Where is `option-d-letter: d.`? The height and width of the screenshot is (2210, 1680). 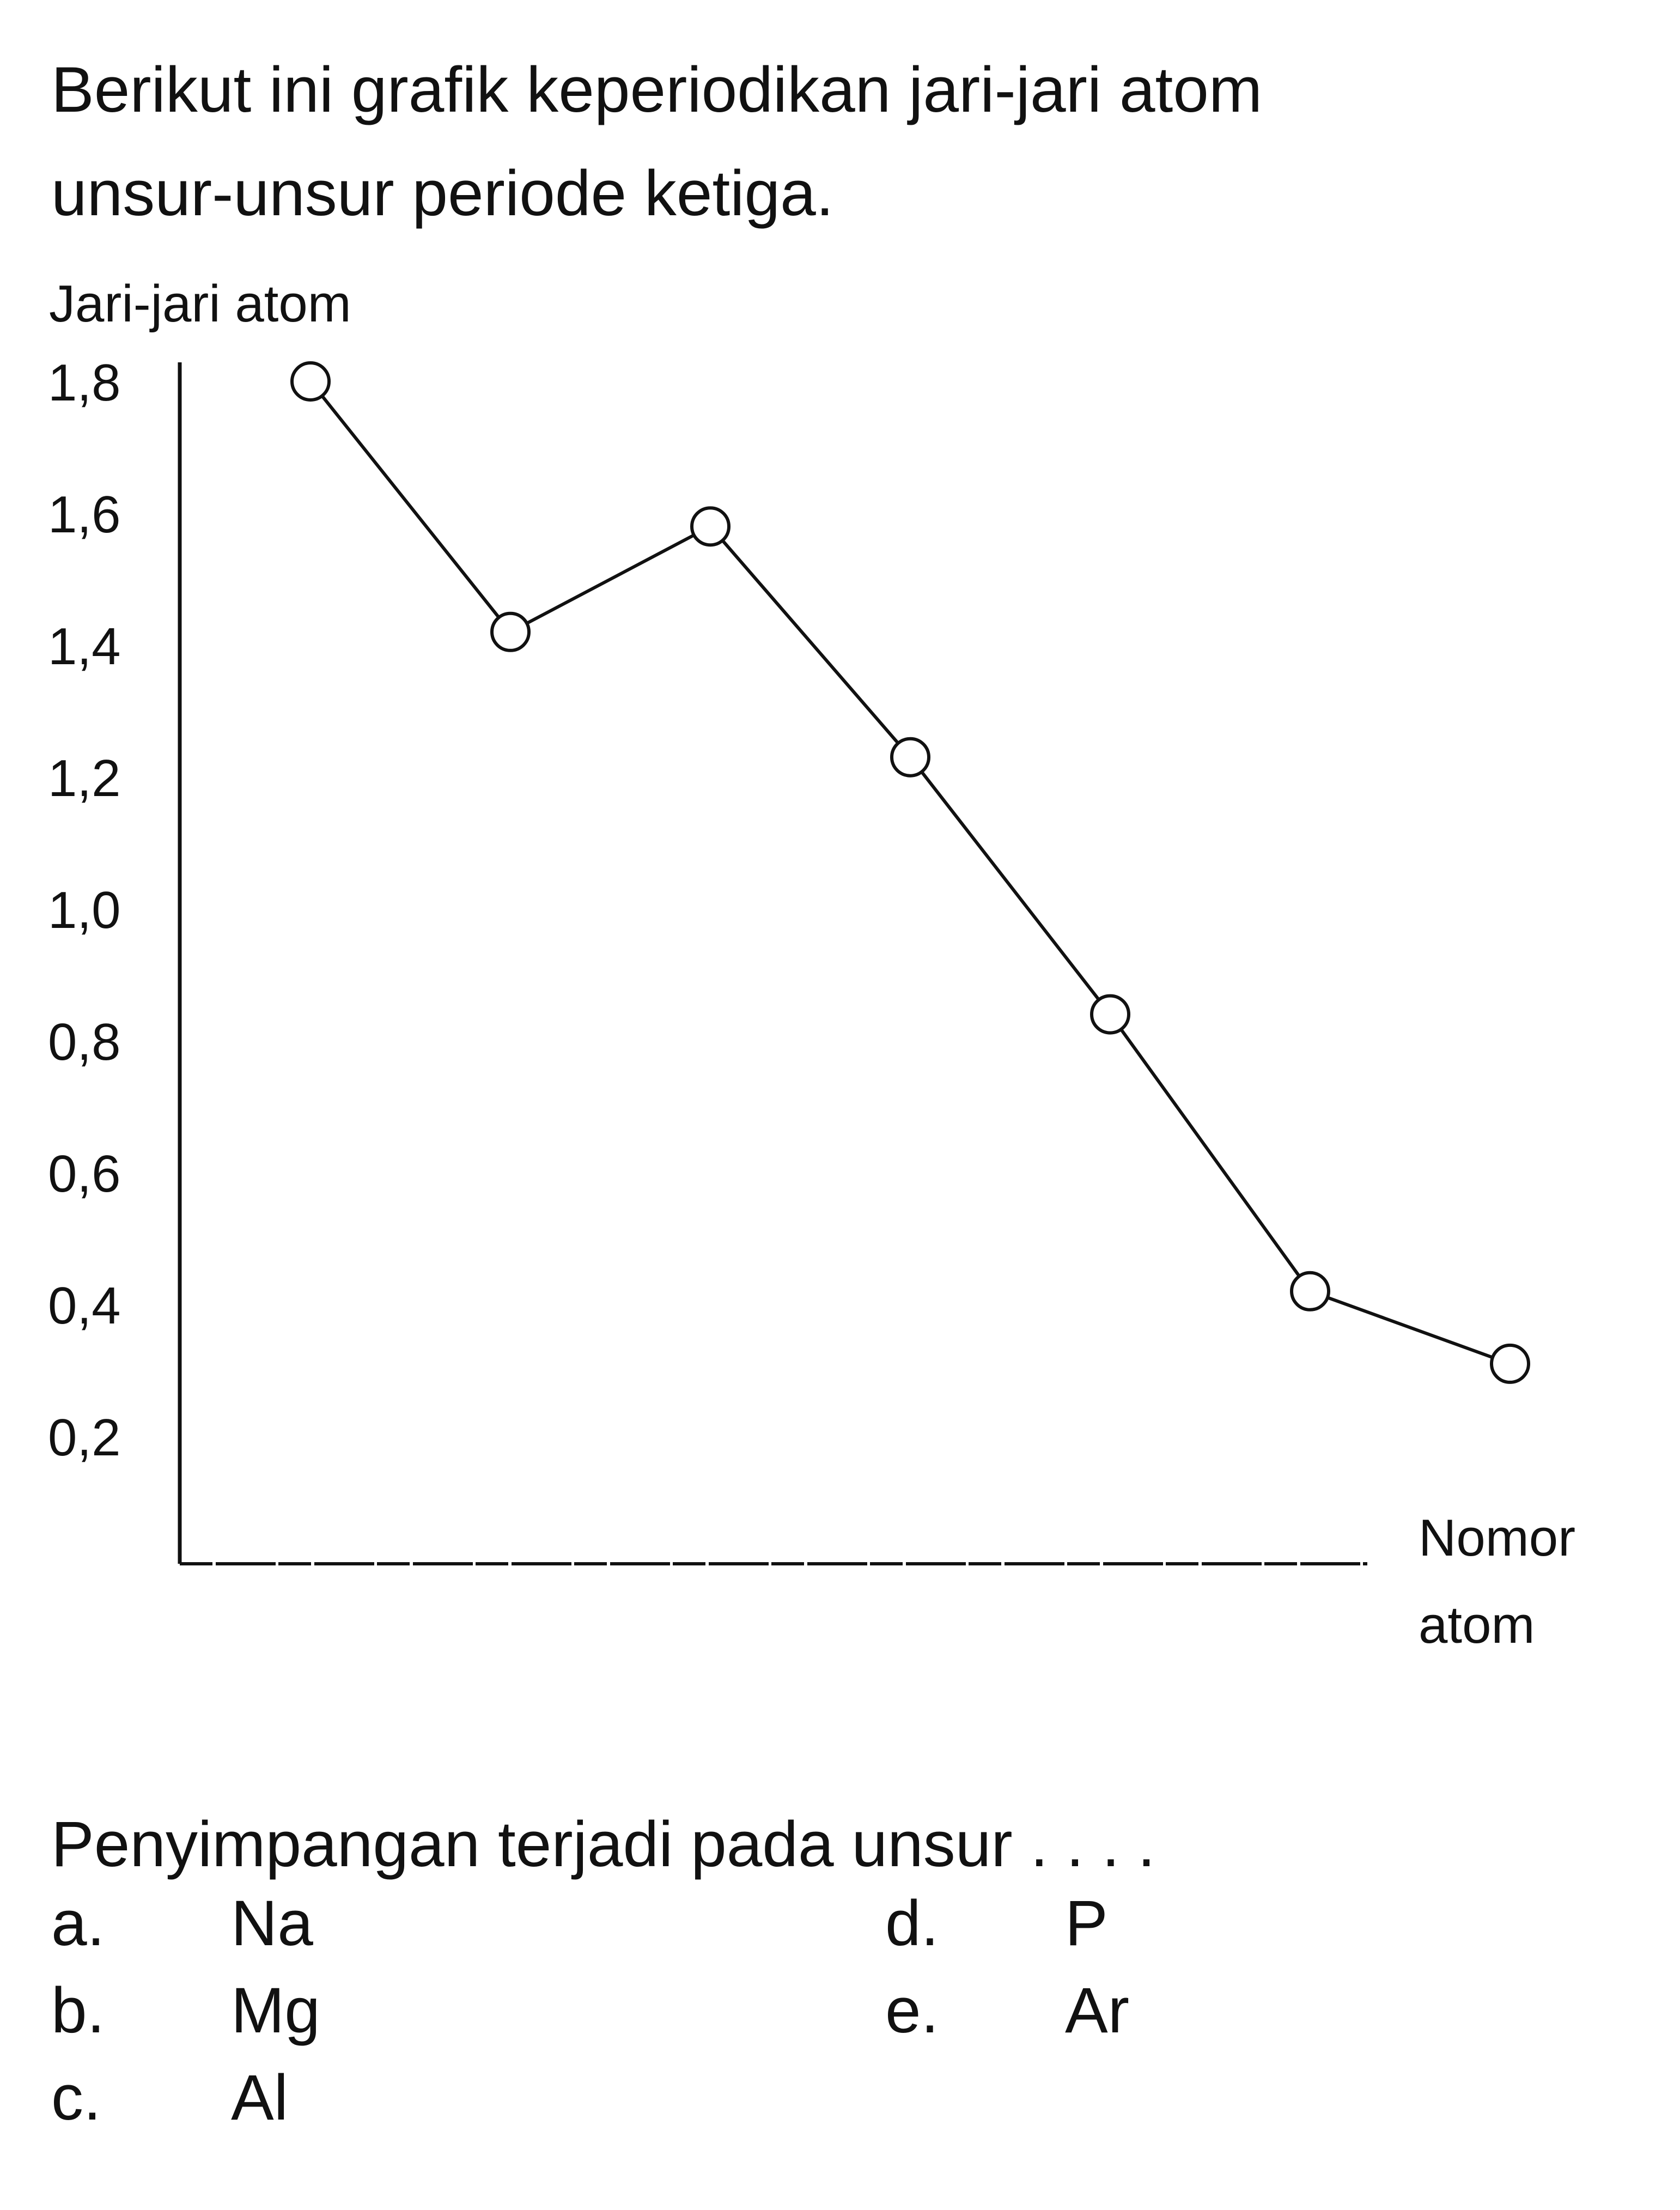
option-d-letter: d. is located at coordinates (912, 1923).